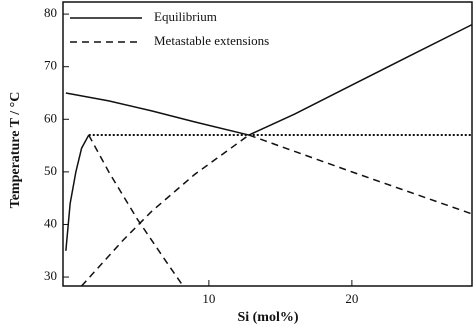  Describe the element at coordinates (211, 40) in the screenshot. I see `legend-label: Metastable extensions` at that location.